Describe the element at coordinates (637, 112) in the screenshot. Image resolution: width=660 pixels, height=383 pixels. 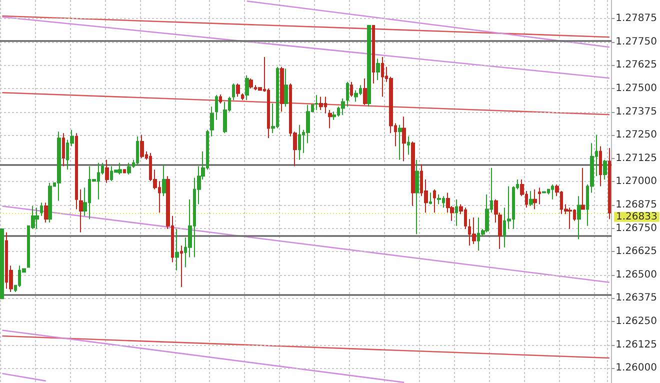
I see `y-tick-label: 1.27375` at that location.